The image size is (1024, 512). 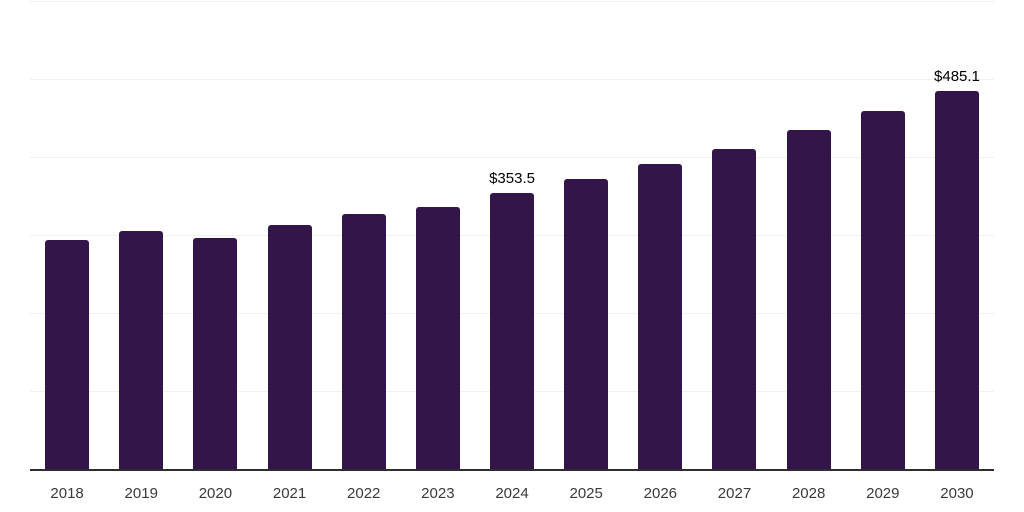 What do you see at coordinates (808, 493) in the screenshot?
I see `x-tick-label-2028: 2028` at bounding box center [808, 493].